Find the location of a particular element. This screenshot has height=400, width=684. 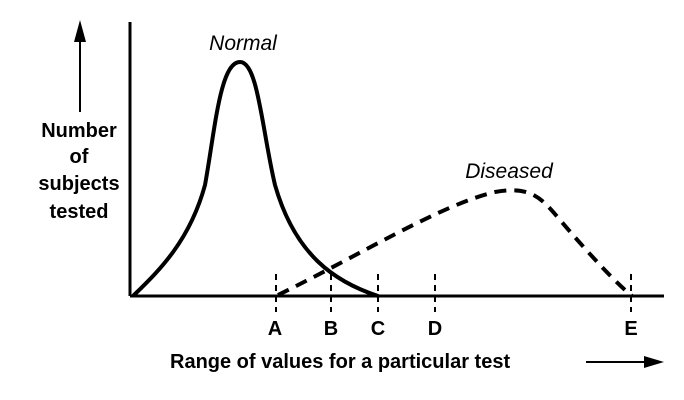

marker-label-c: C is located at coordinates (378, 329).